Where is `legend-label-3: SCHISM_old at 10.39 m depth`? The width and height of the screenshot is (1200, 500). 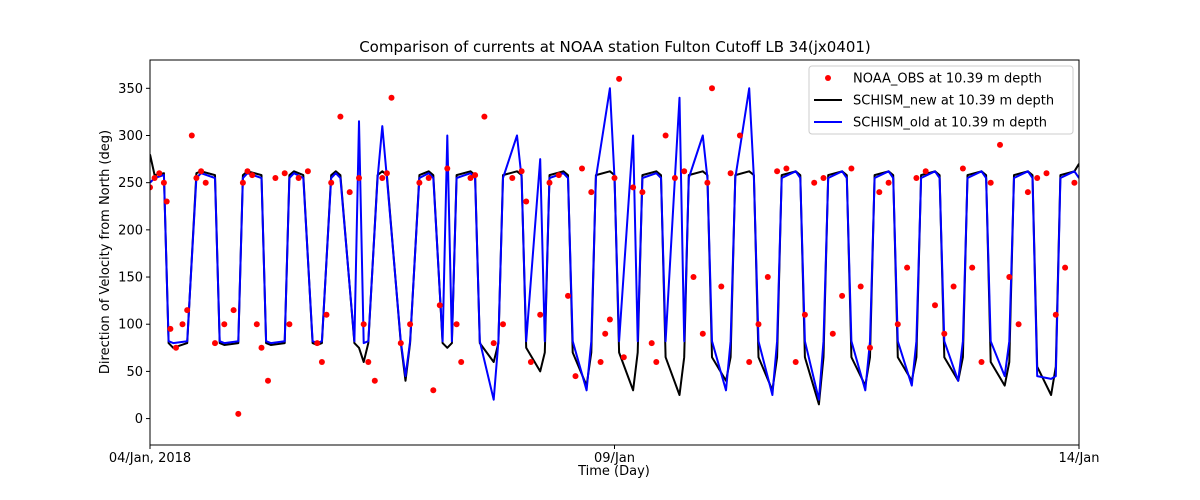 legend-label-3: SCHISM_old at 10.39 m depth is located at coordinates (950, 123).